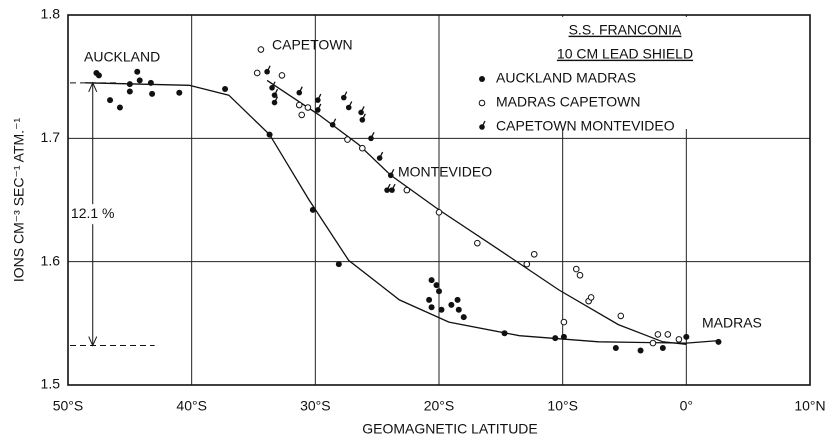 Image resolution: width=836 pixels, height=443 pixels. I want to click on legend-label: AUCKLAND MADRAS, so click(566, 78).